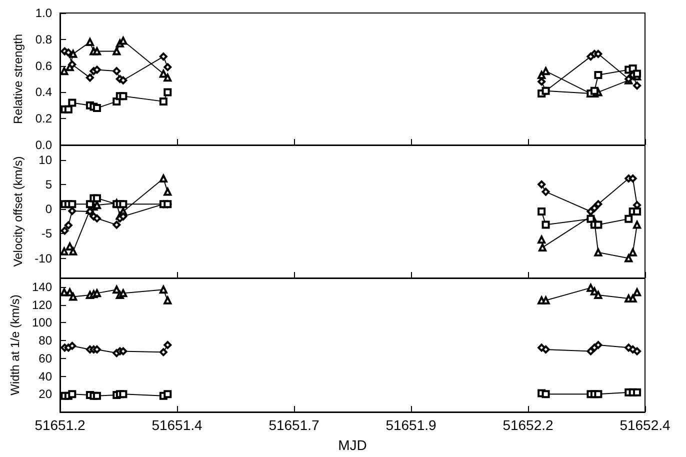 The image size is (686, 457). Describe the element at coordinates (45, 394) in the screenshot. I see `y-tick-label: 20` at that location.